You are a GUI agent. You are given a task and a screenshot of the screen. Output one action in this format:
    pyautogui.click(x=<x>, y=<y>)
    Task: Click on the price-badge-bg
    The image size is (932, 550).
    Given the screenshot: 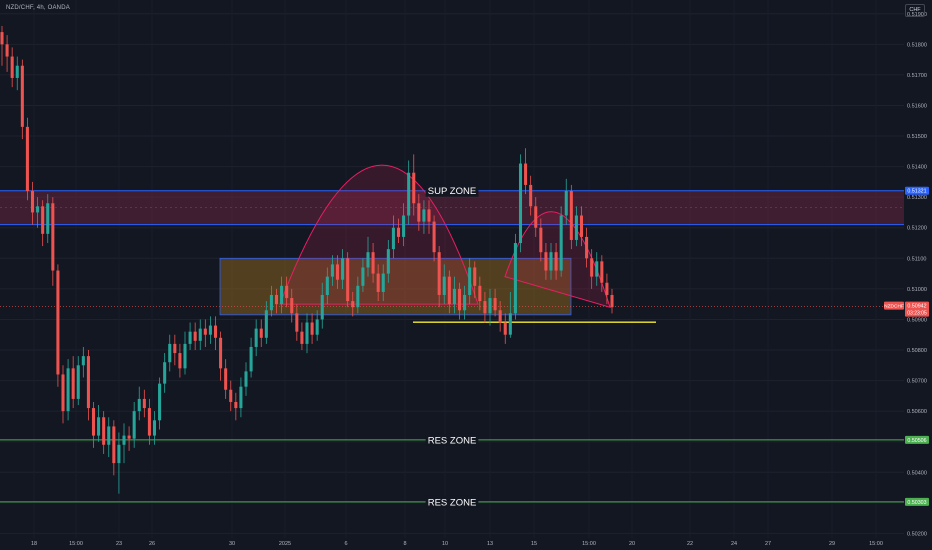 What is the action you would take?
    pyautogui.click(x=917, y=439)
    